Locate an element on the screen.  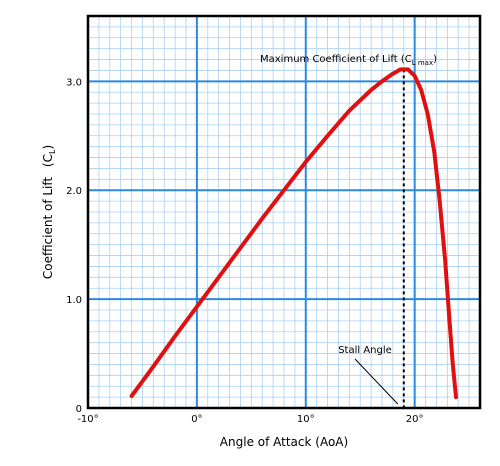
x-tick-labels: -10° 0° 10° 20° is located at coordinates (250, 419).